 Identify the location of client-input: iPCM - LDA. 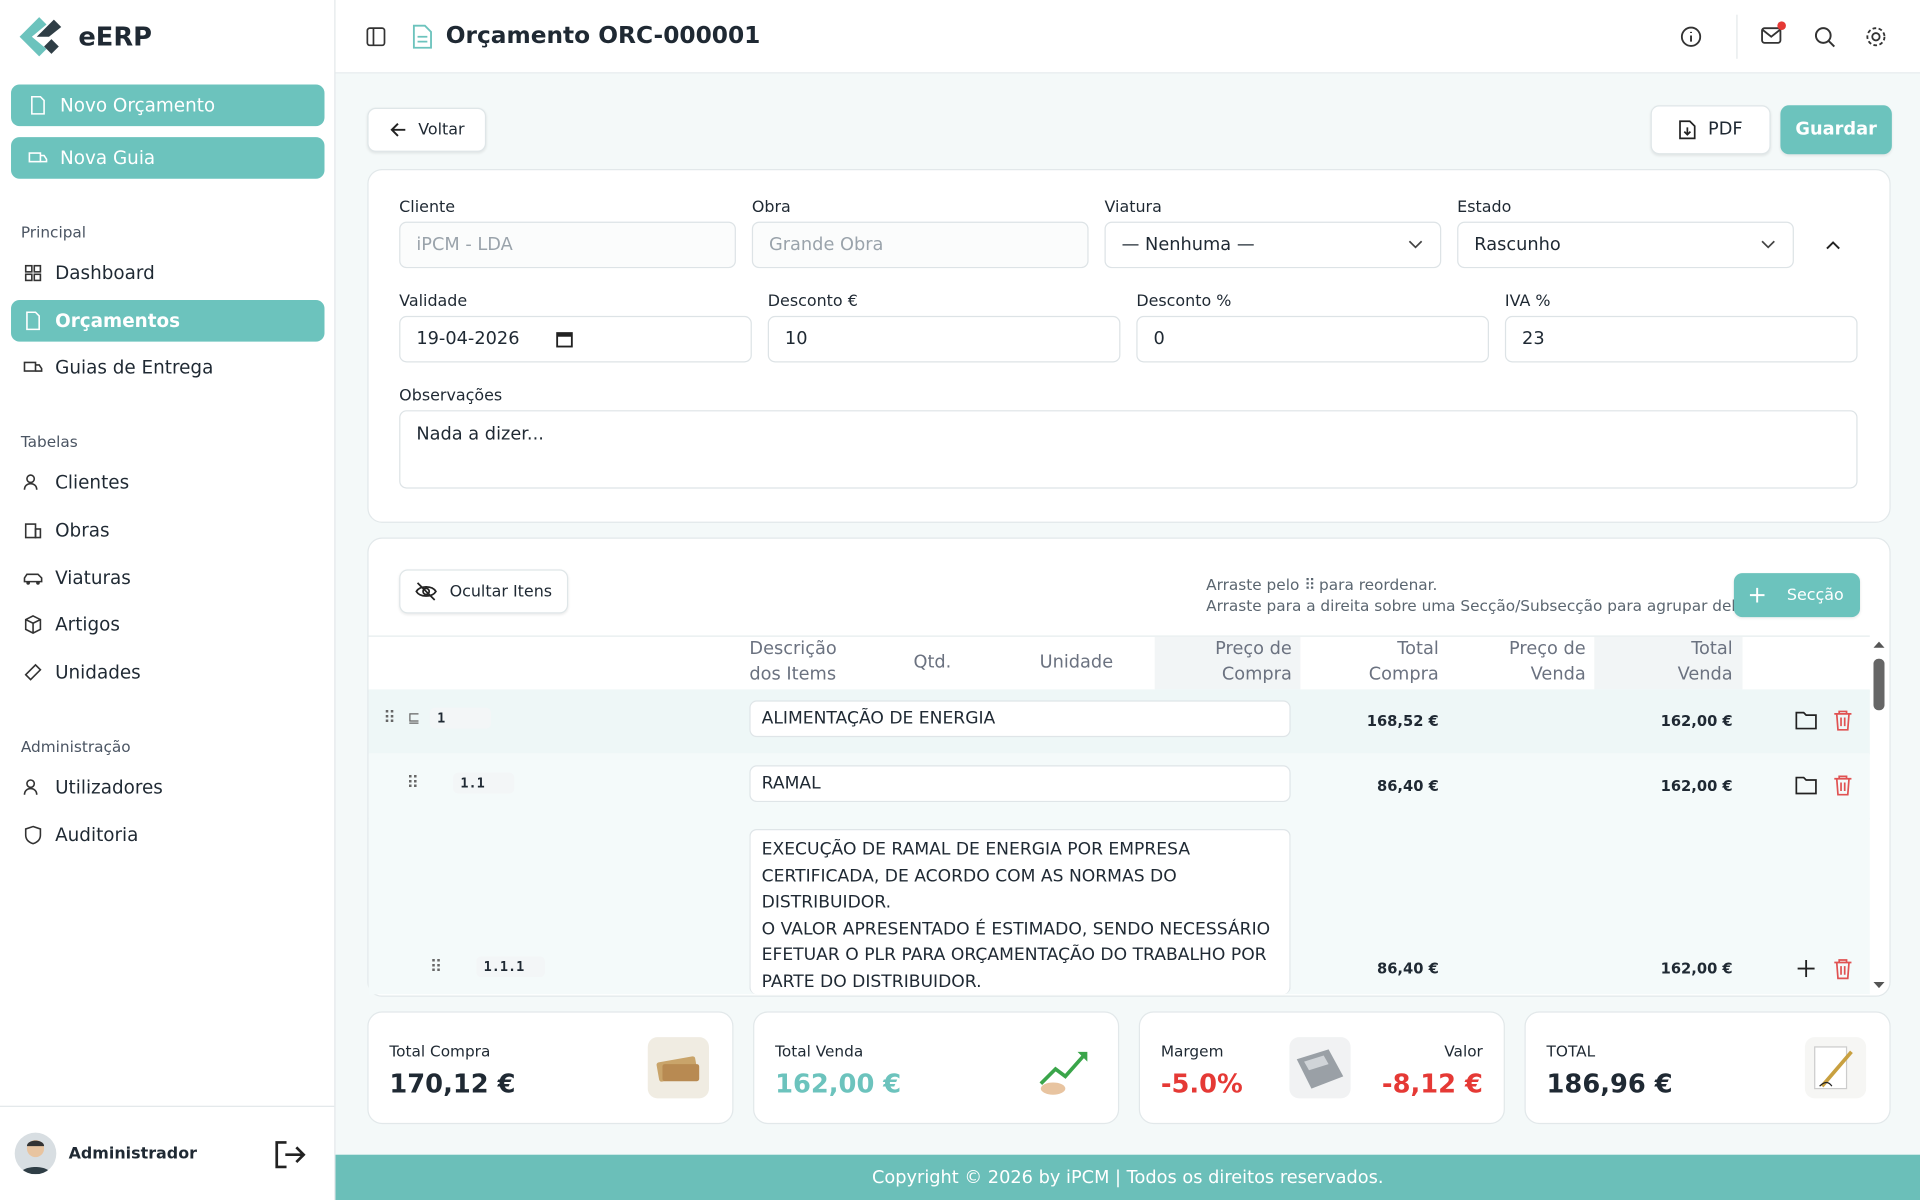
(567, 245).